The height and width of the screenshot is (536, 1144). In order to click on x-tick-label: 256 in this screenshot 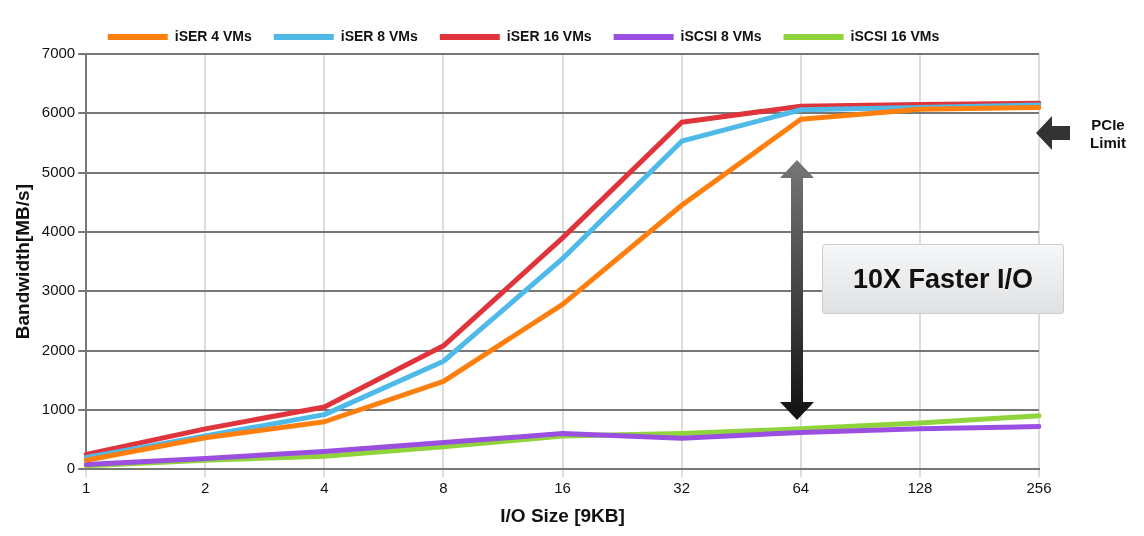, I will do `click(1039, 488)`.